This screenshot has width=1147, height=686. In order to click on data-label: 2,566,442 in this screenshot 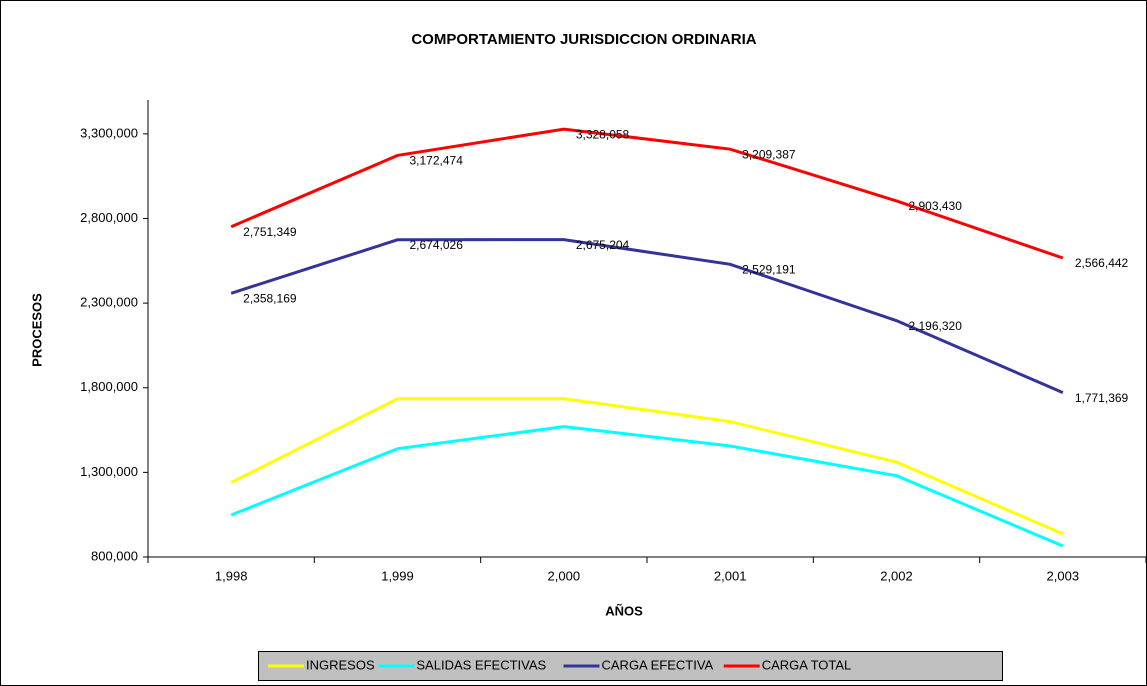, I will do `click(1102, 263)`.